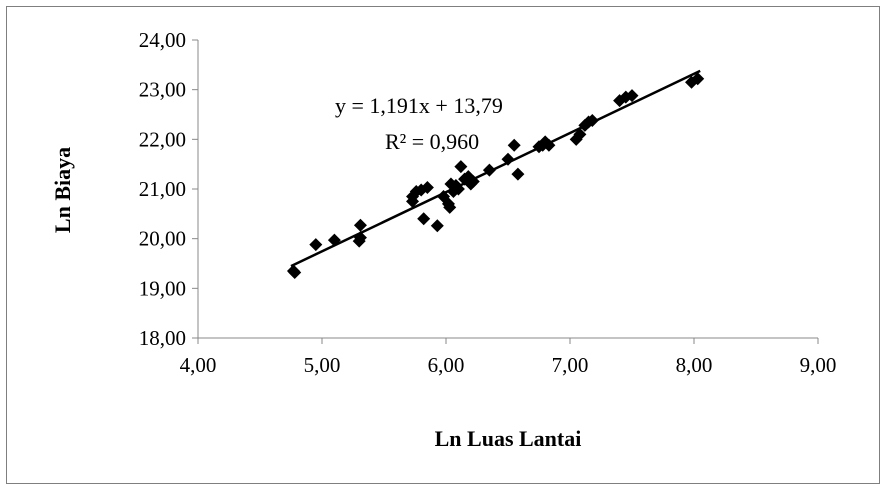 Image resolution: width=888 pixels, height=491 pixels. Describe the element at coordinates (419, 105) in the screenshot. I see `trendline-equation: y = 1,191x + 13,79` at that location.